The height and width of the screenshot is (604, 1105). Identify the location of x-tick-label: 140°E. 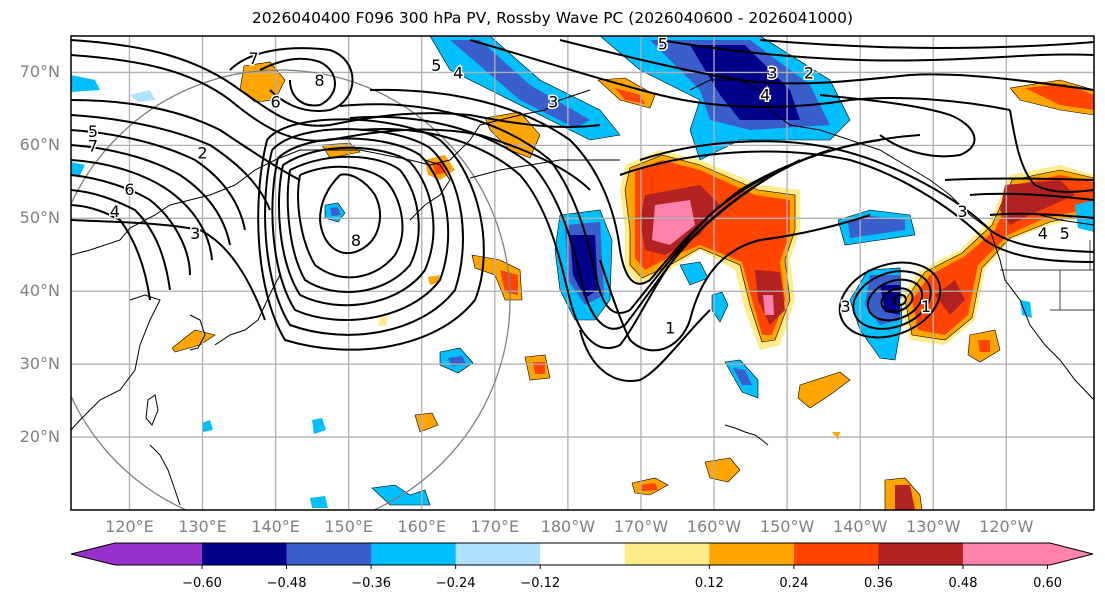
(275, 526).